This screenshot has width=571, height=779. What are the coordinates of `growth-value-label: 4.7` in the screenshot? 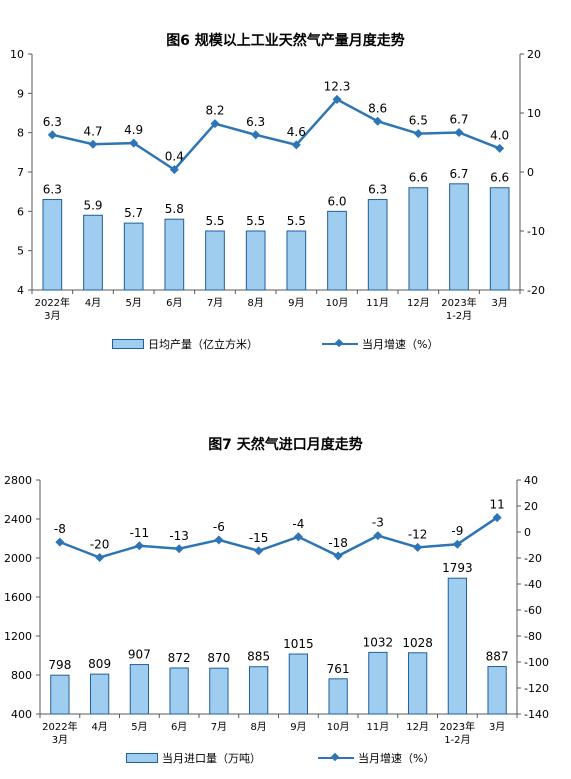 It's located at (92, 131).